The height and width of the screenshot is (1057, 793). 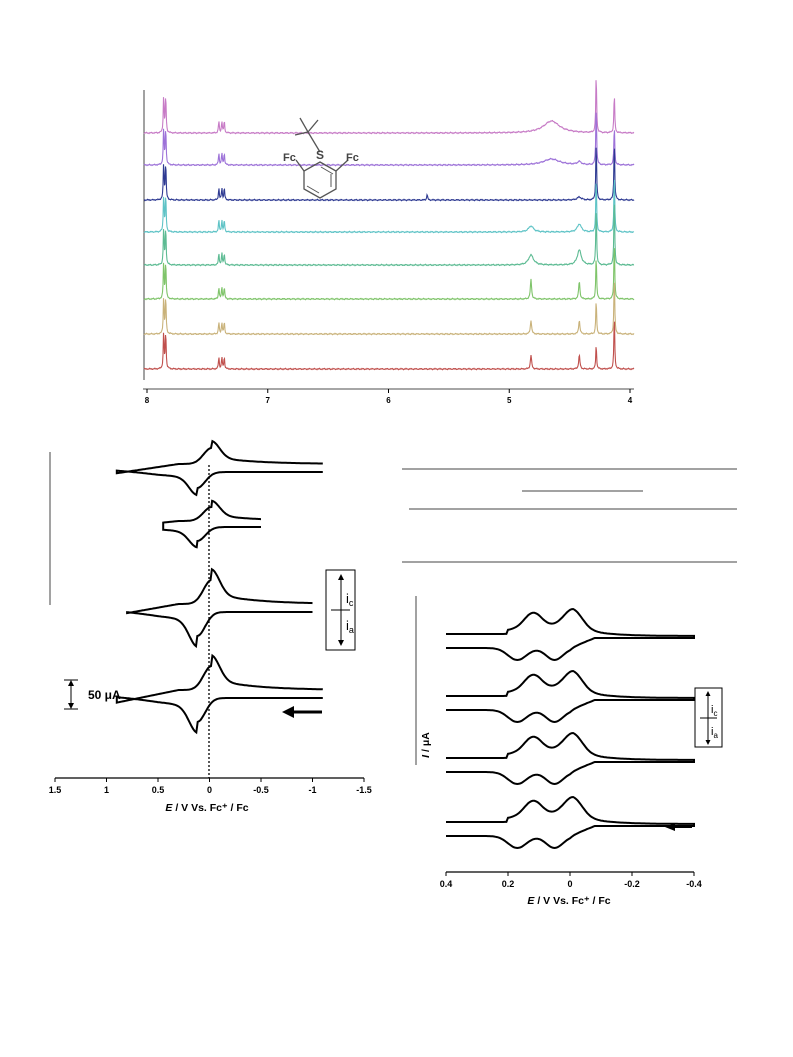 What do you see at coordinates (209, 790) in the screenshot?
I see `cv1-tick-label: 0` at bounding box center [209, 790].